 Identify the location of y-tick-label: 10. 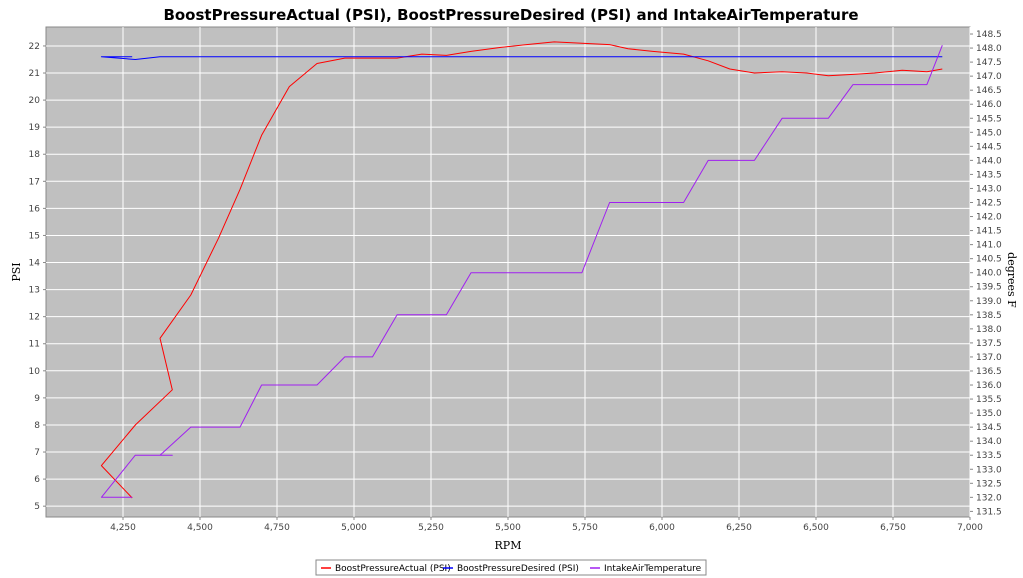
(35, 372).